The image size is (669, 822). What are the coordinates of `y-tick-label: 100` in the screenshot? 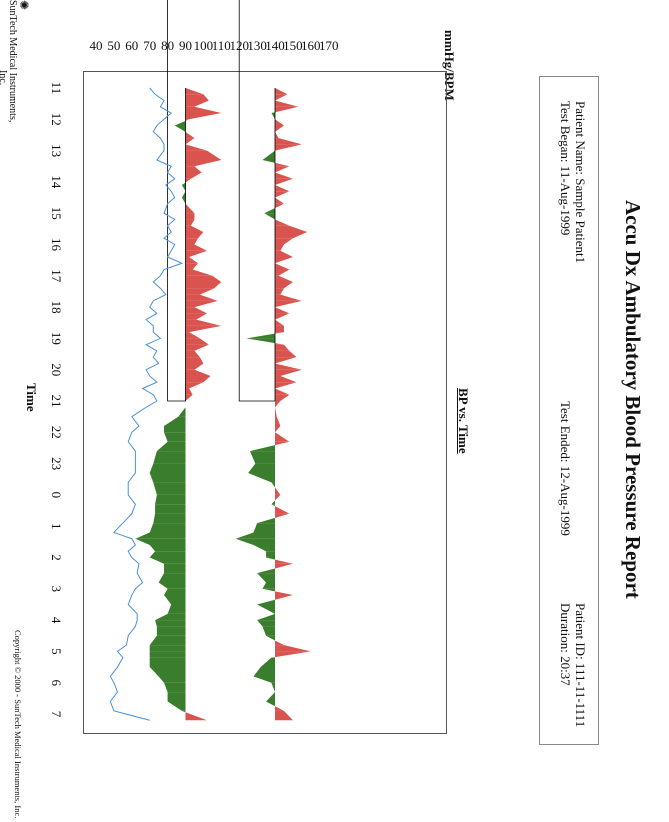 It's located at (204, 45).